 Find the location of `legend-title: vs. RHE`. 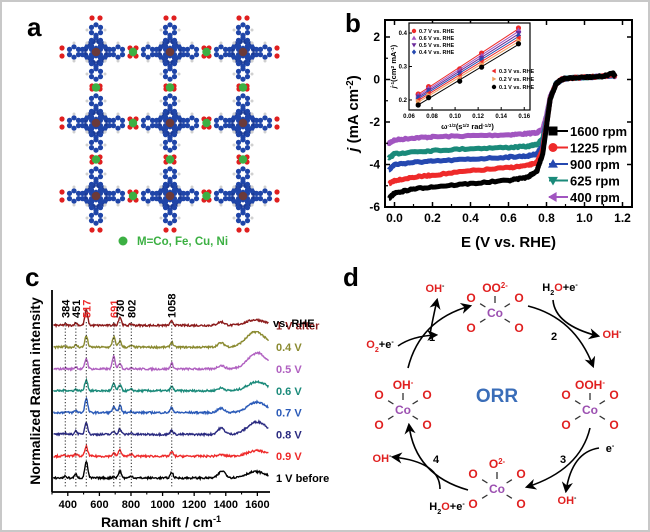

legend-title: vs. RHE is located at coordinates (294, 324).